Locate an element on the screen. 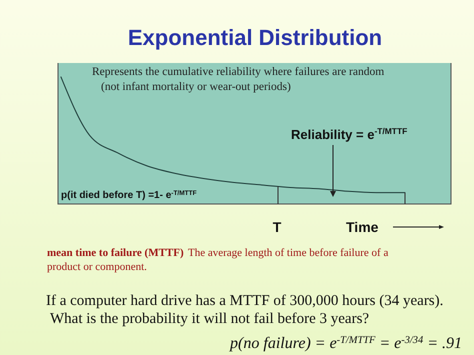  annotation: (not infant mortality or wear-out periods) is located at coordinates (196, 87).